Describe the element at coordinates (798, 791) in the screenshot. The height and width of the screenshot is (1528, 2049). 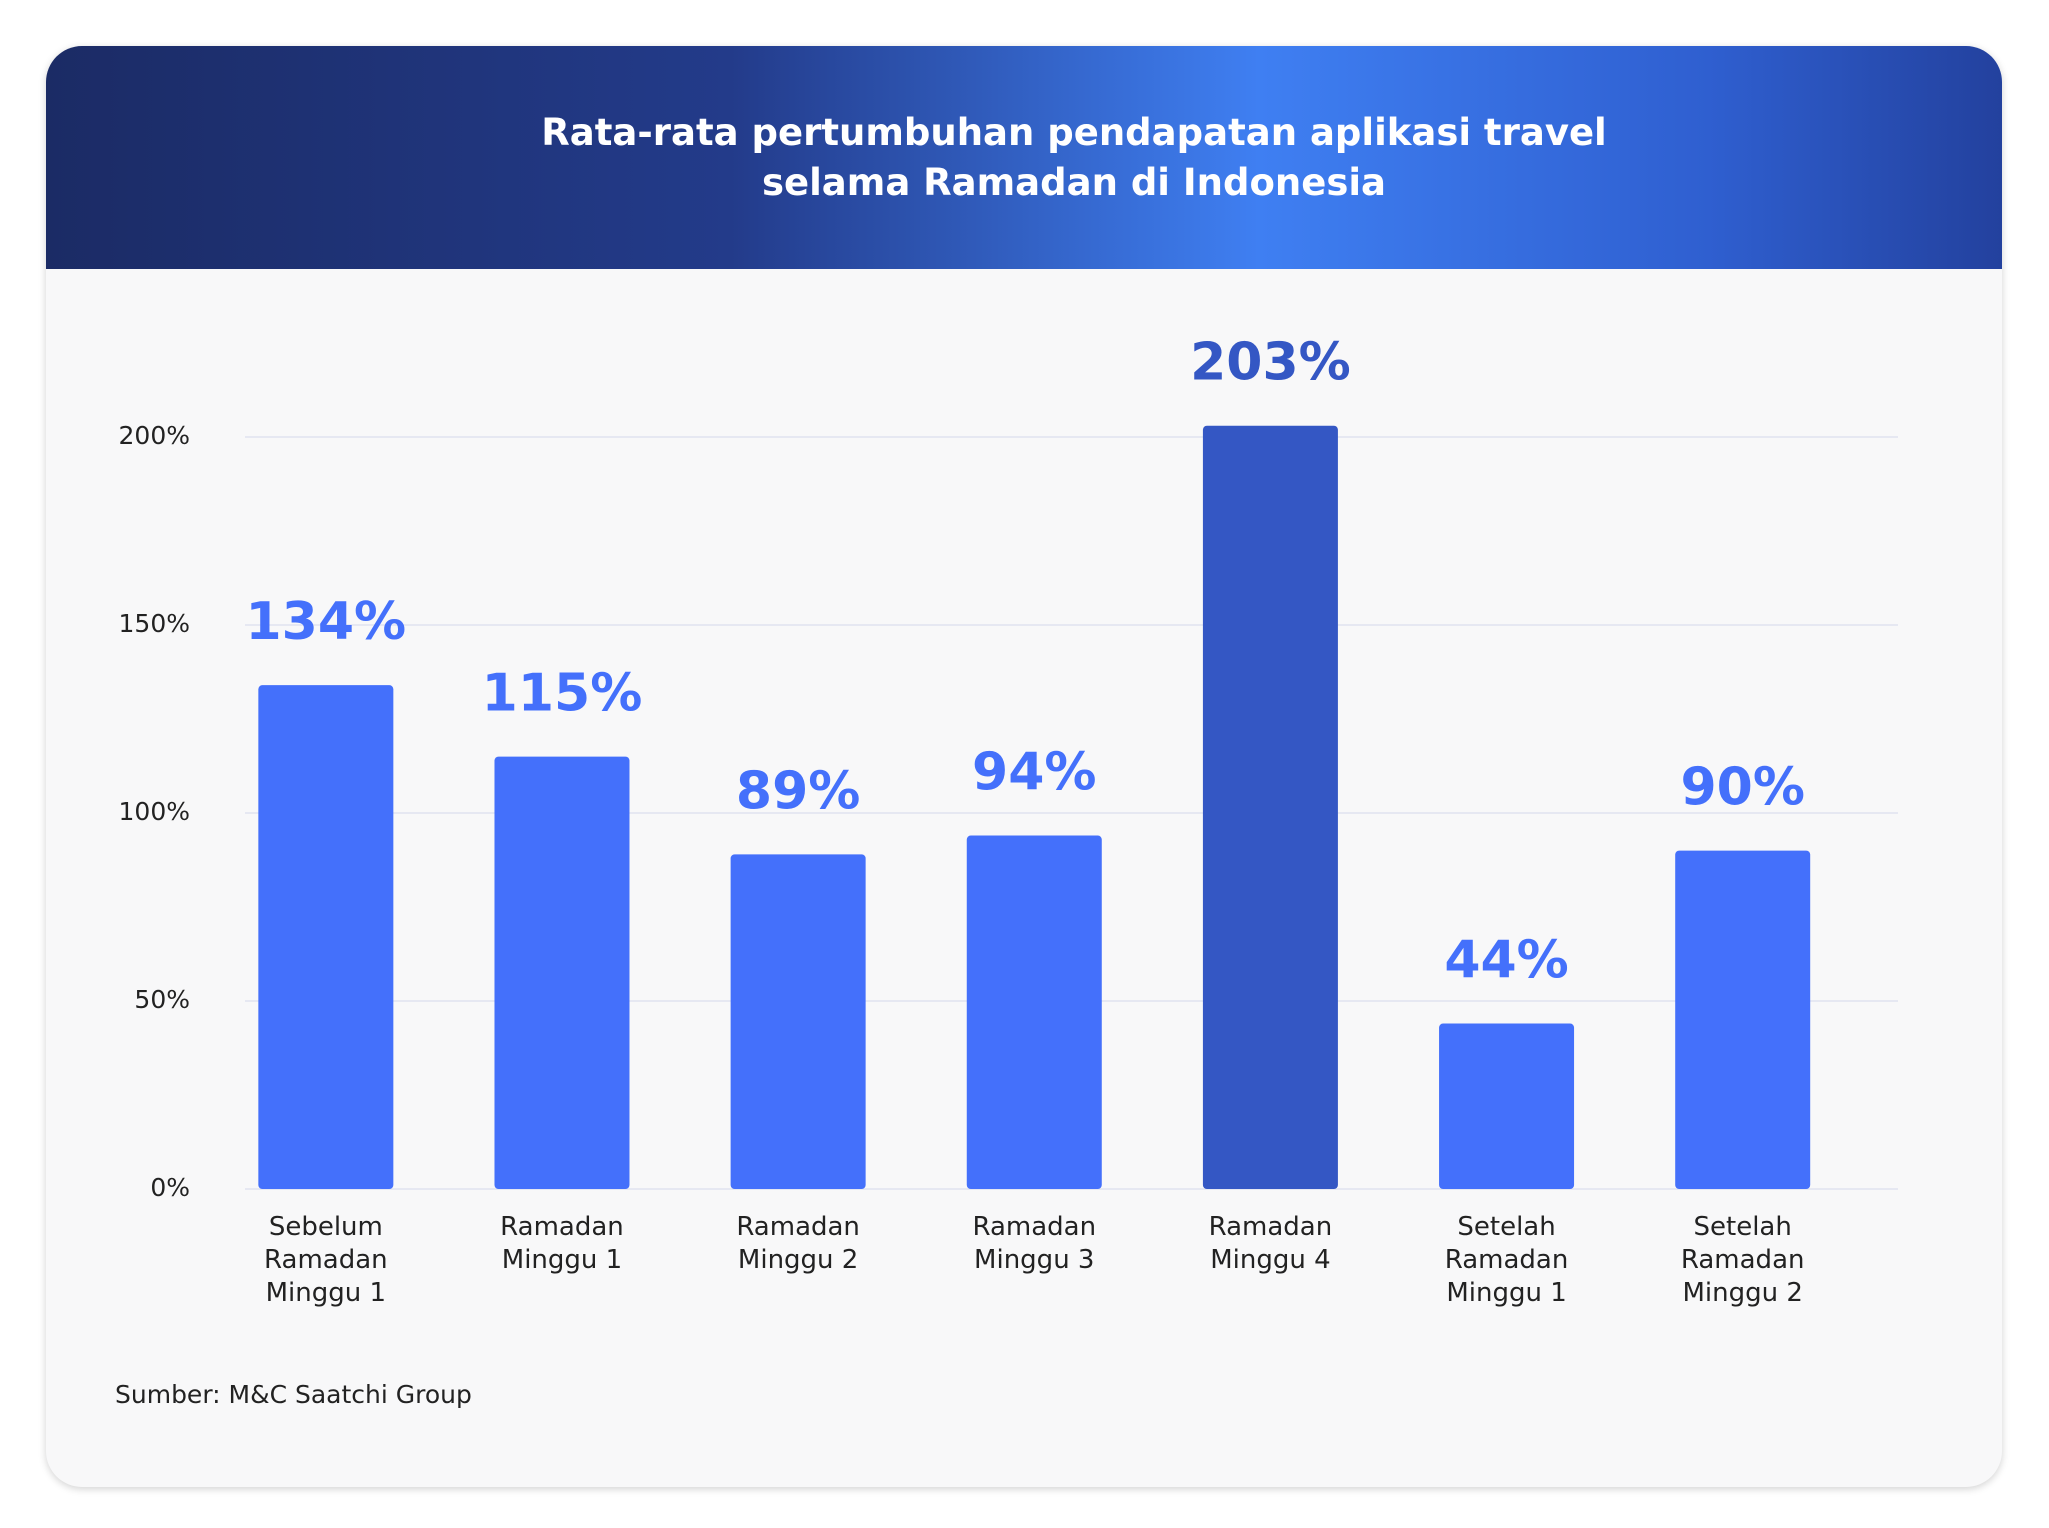
I see `value-label: 89%` at that location.